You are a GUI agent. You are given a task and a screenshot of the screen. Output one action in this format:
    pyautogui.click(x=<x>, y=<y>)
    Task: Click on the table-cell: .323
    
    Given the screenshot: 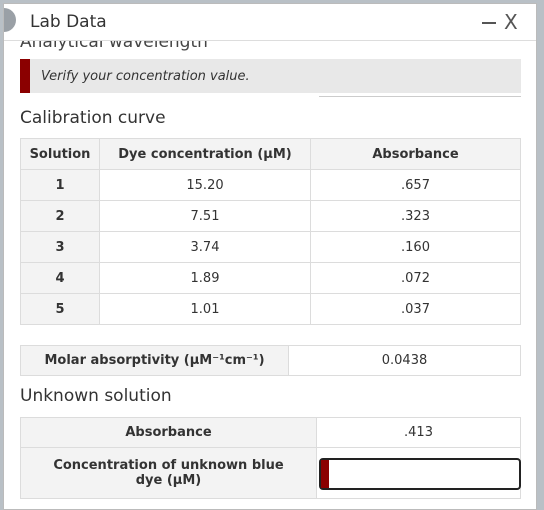 What is the action you would take?
    pyautogui.click(x=415, y=216)
    